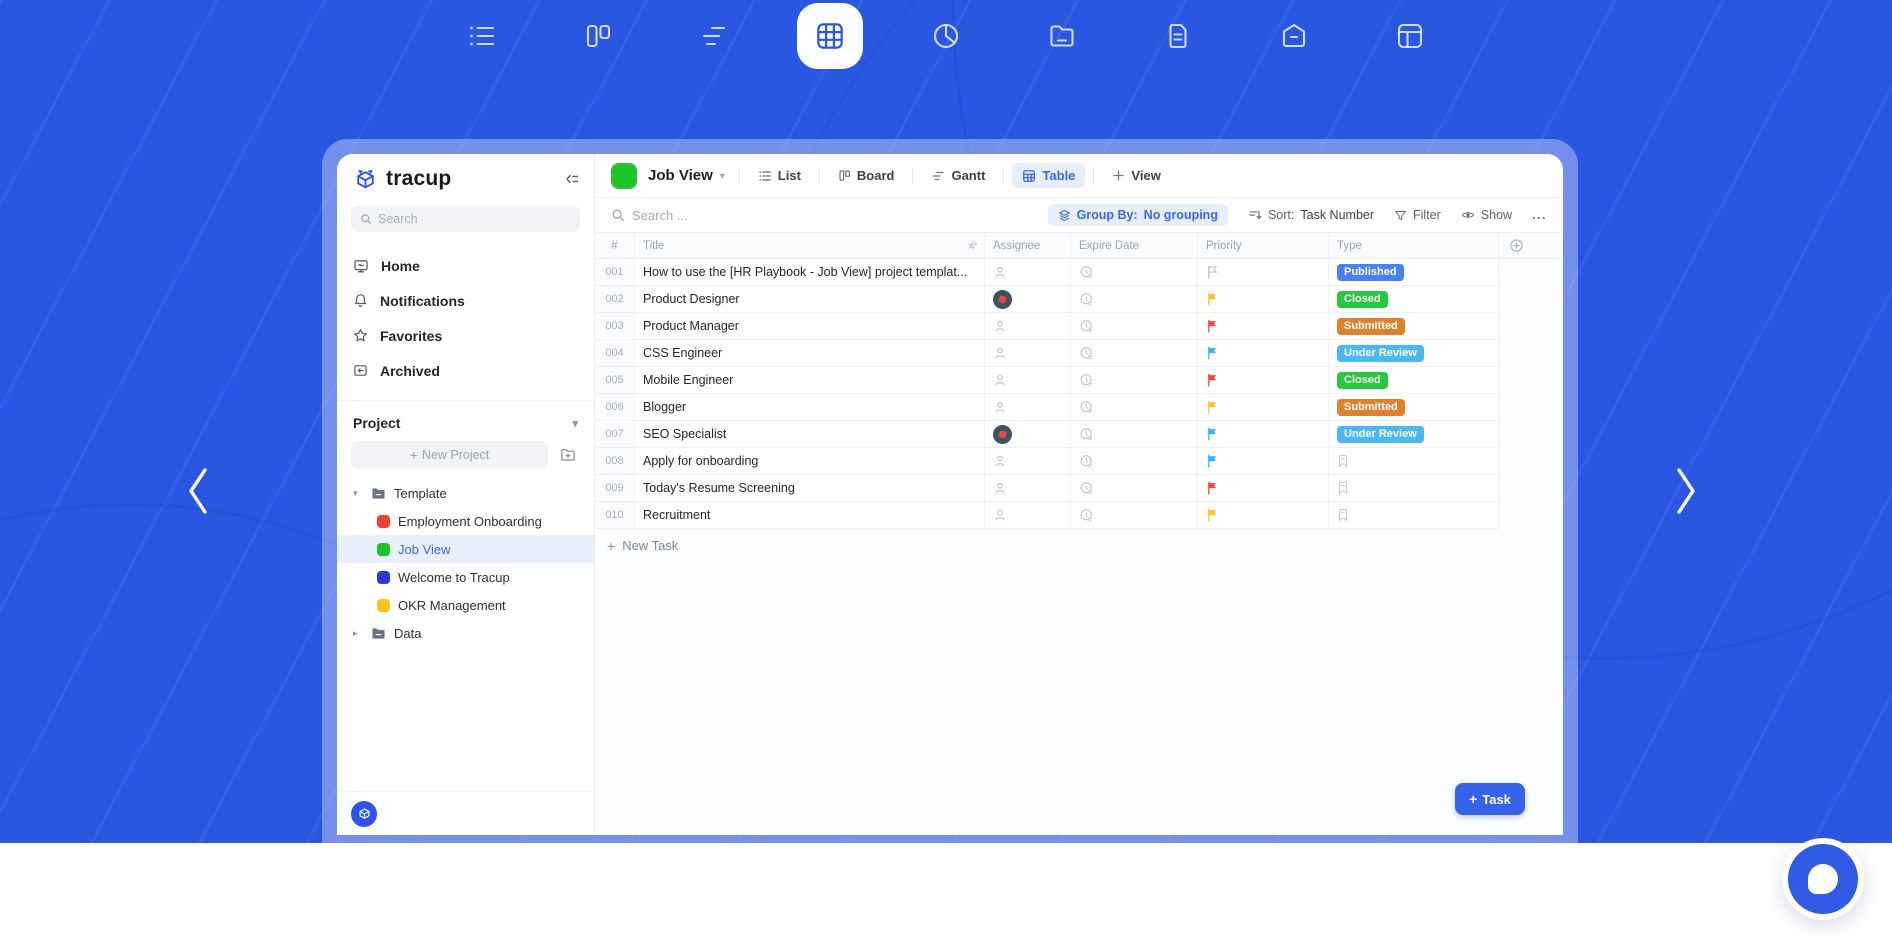  What do you see at coordinates (615, 245) in the screenshot?
I see `column-header-number: #` at bounding box center [615, 245].